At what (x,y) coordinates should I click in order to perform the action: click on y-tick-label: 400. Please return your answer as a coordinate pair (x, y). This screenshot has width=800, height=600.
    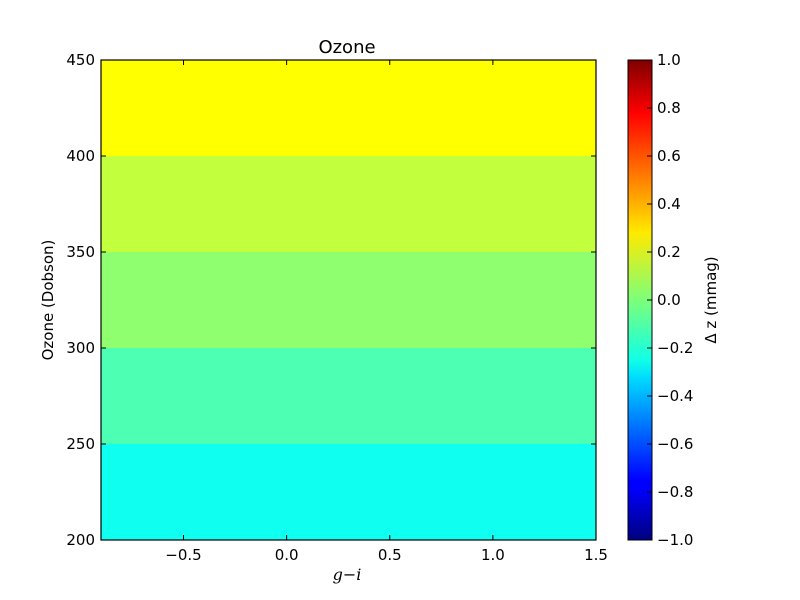
    Looking at the image, I should click on (80, 156).